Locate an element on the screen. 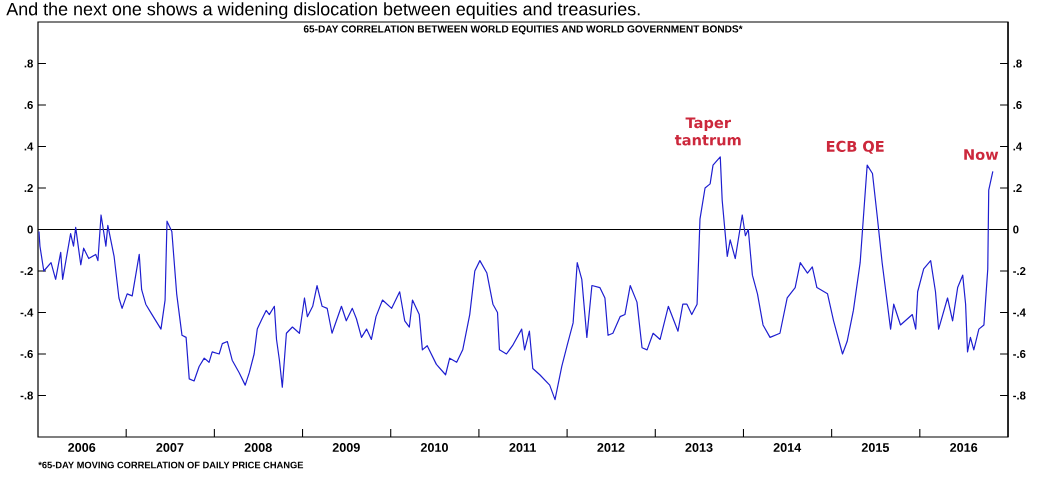 The width and height of the screenshot is (1040, 479). chart-subtitle: And the next one shows a widening dislocation between equities and treasuries. is located at coordinates (323, 10).